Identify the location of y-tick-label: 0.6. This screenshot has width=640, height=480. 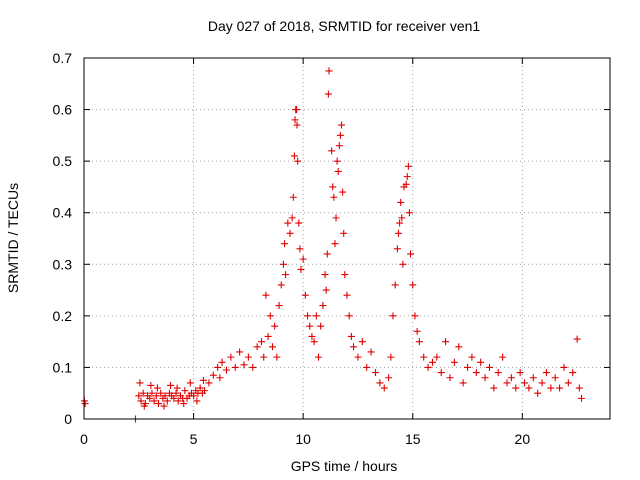
(63, 110).